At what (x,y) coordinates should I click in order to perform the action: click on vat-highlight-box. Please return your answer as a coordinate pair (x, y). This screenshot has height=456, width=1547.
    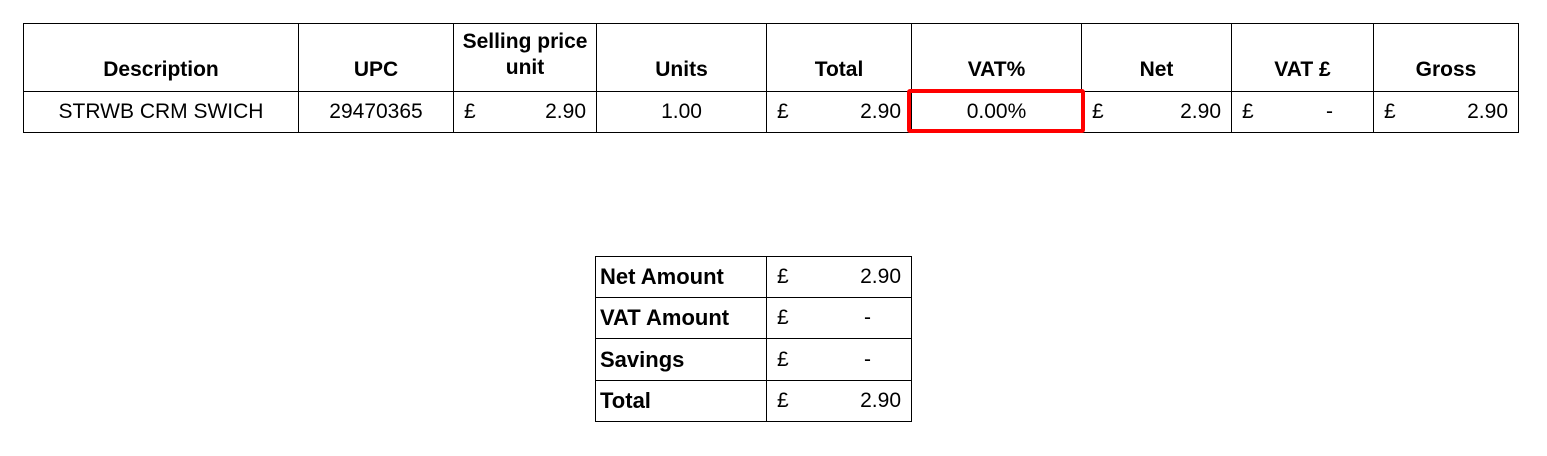
    Looking at the image, I should click on (996, 111).